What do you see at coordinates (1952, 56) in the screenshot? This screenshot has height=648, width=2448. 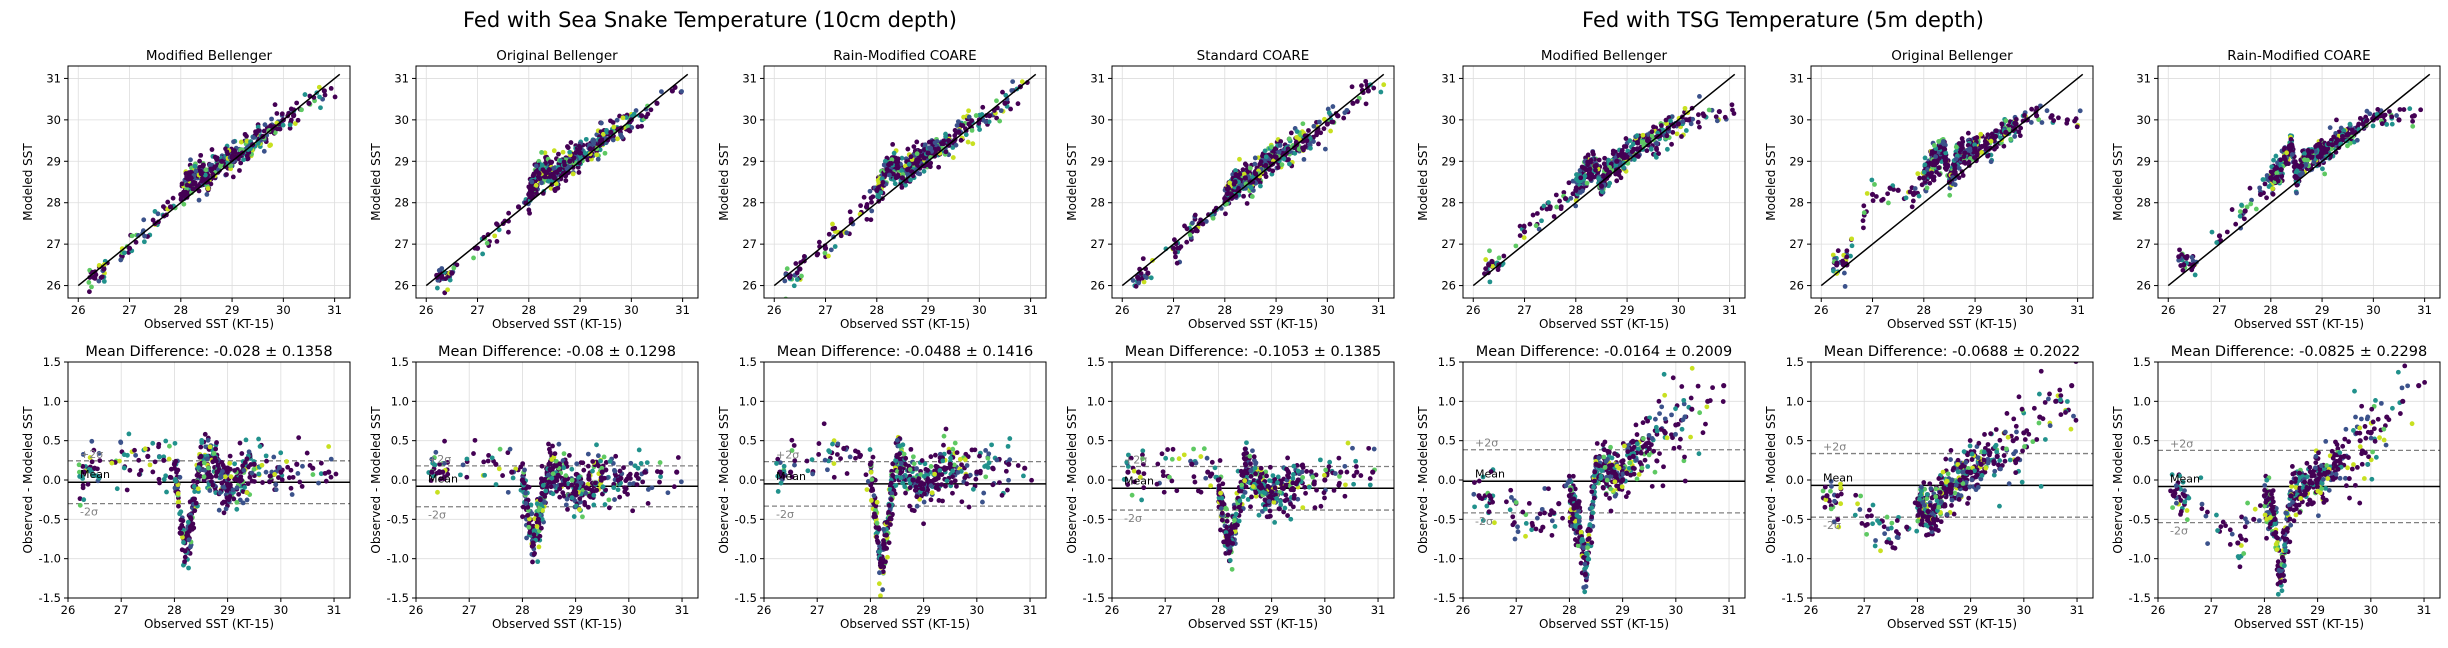 I see `panel-title: Original Bellenger` at bounding box center [1952, 56].